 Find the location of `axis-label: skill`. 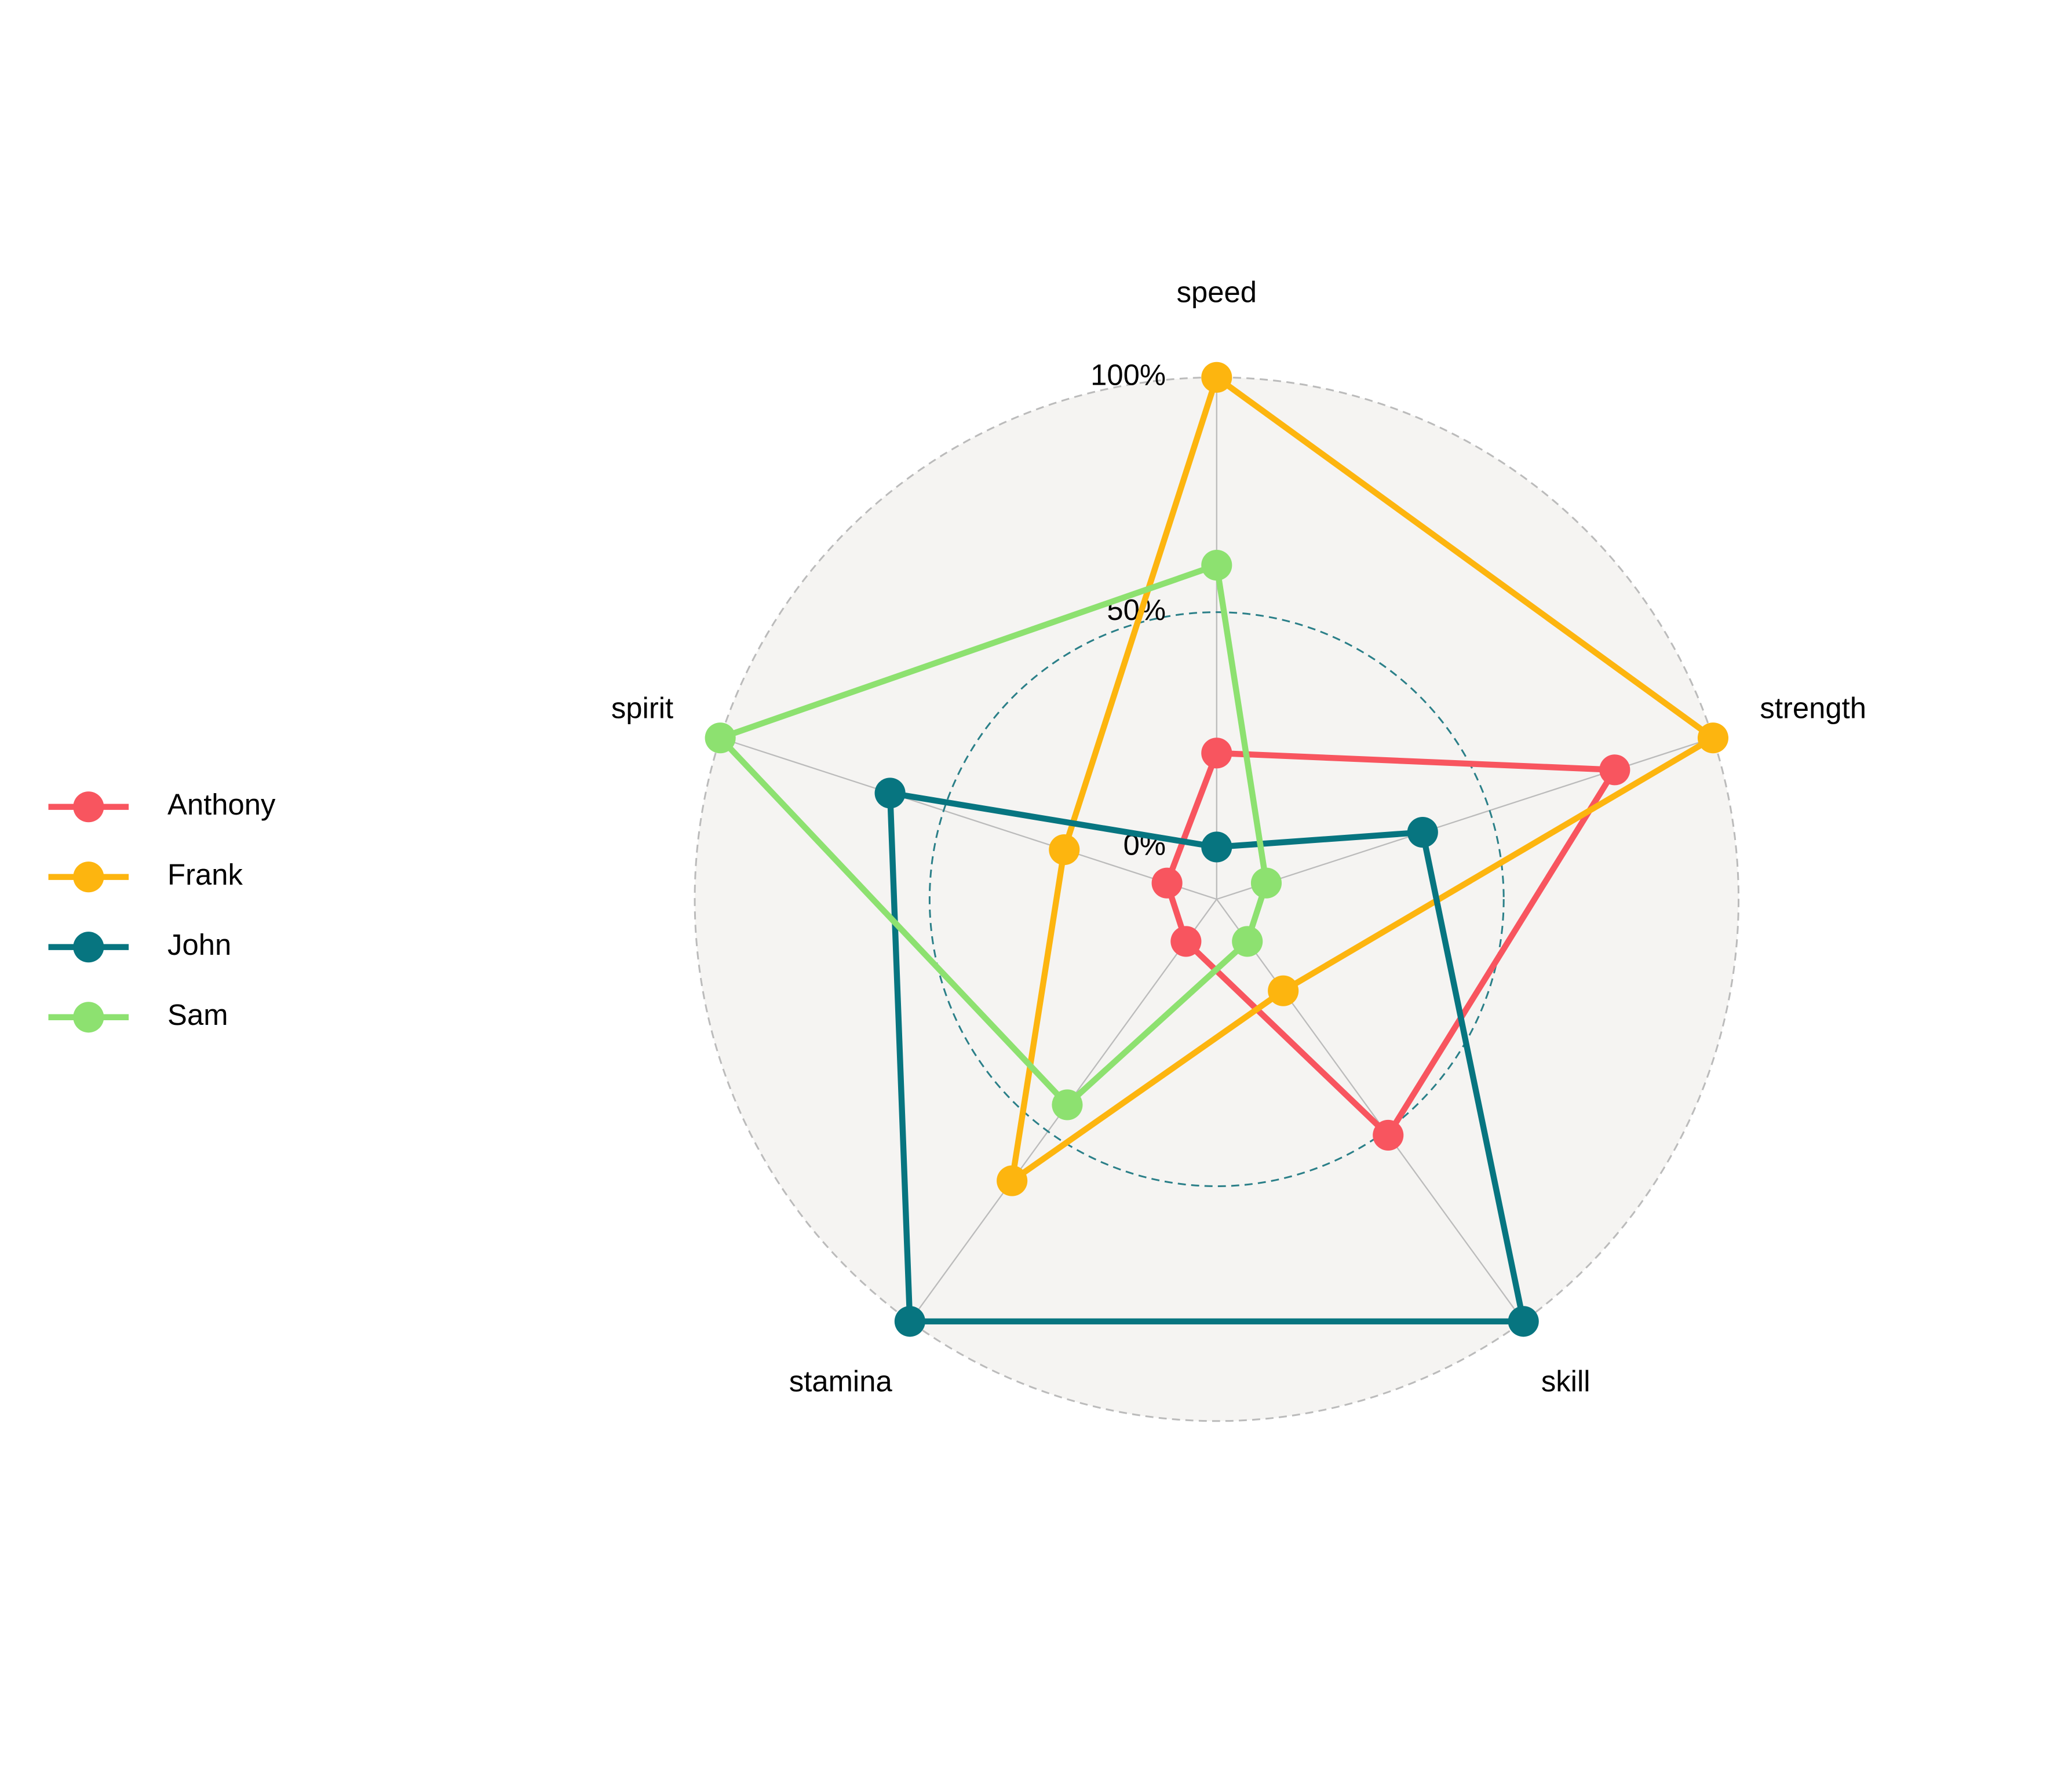

axis-label: skill is located at coordinates (1566, 1382).